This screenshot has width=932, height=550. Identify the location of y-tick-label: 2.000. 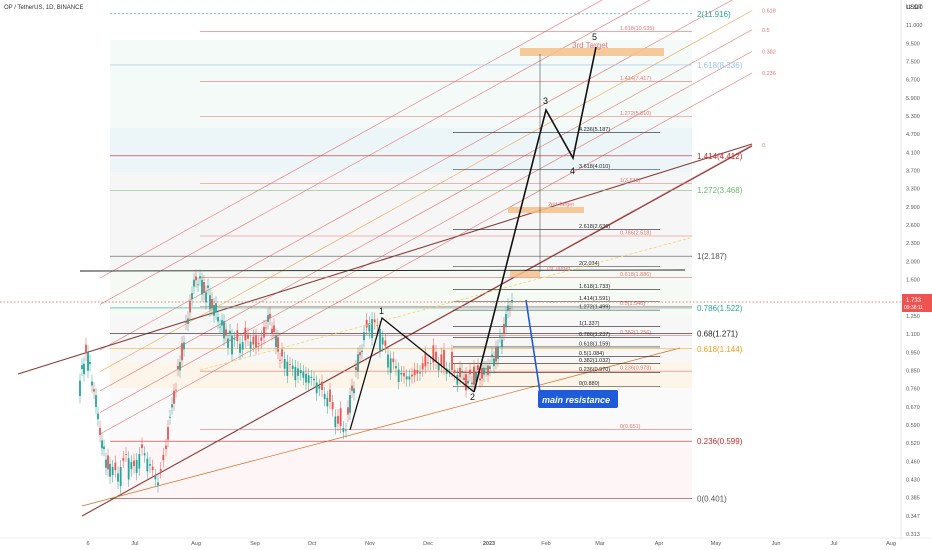
(913, 262).